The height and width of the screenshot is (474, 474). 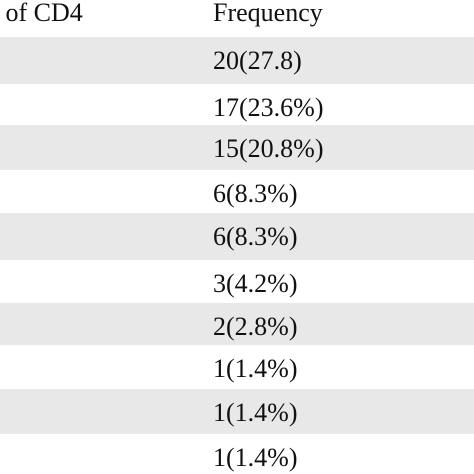 What do you see at coordinates (268, 13) in the screenshot?
I see `header-cell-frequency: Frequency` at bounding box center [268, 13].